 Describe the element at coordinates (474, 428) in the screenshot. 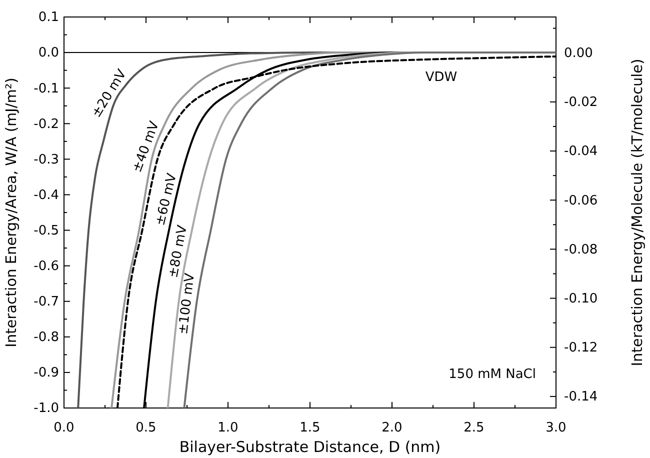

I see `x-tick-label: 2.5` at that location.